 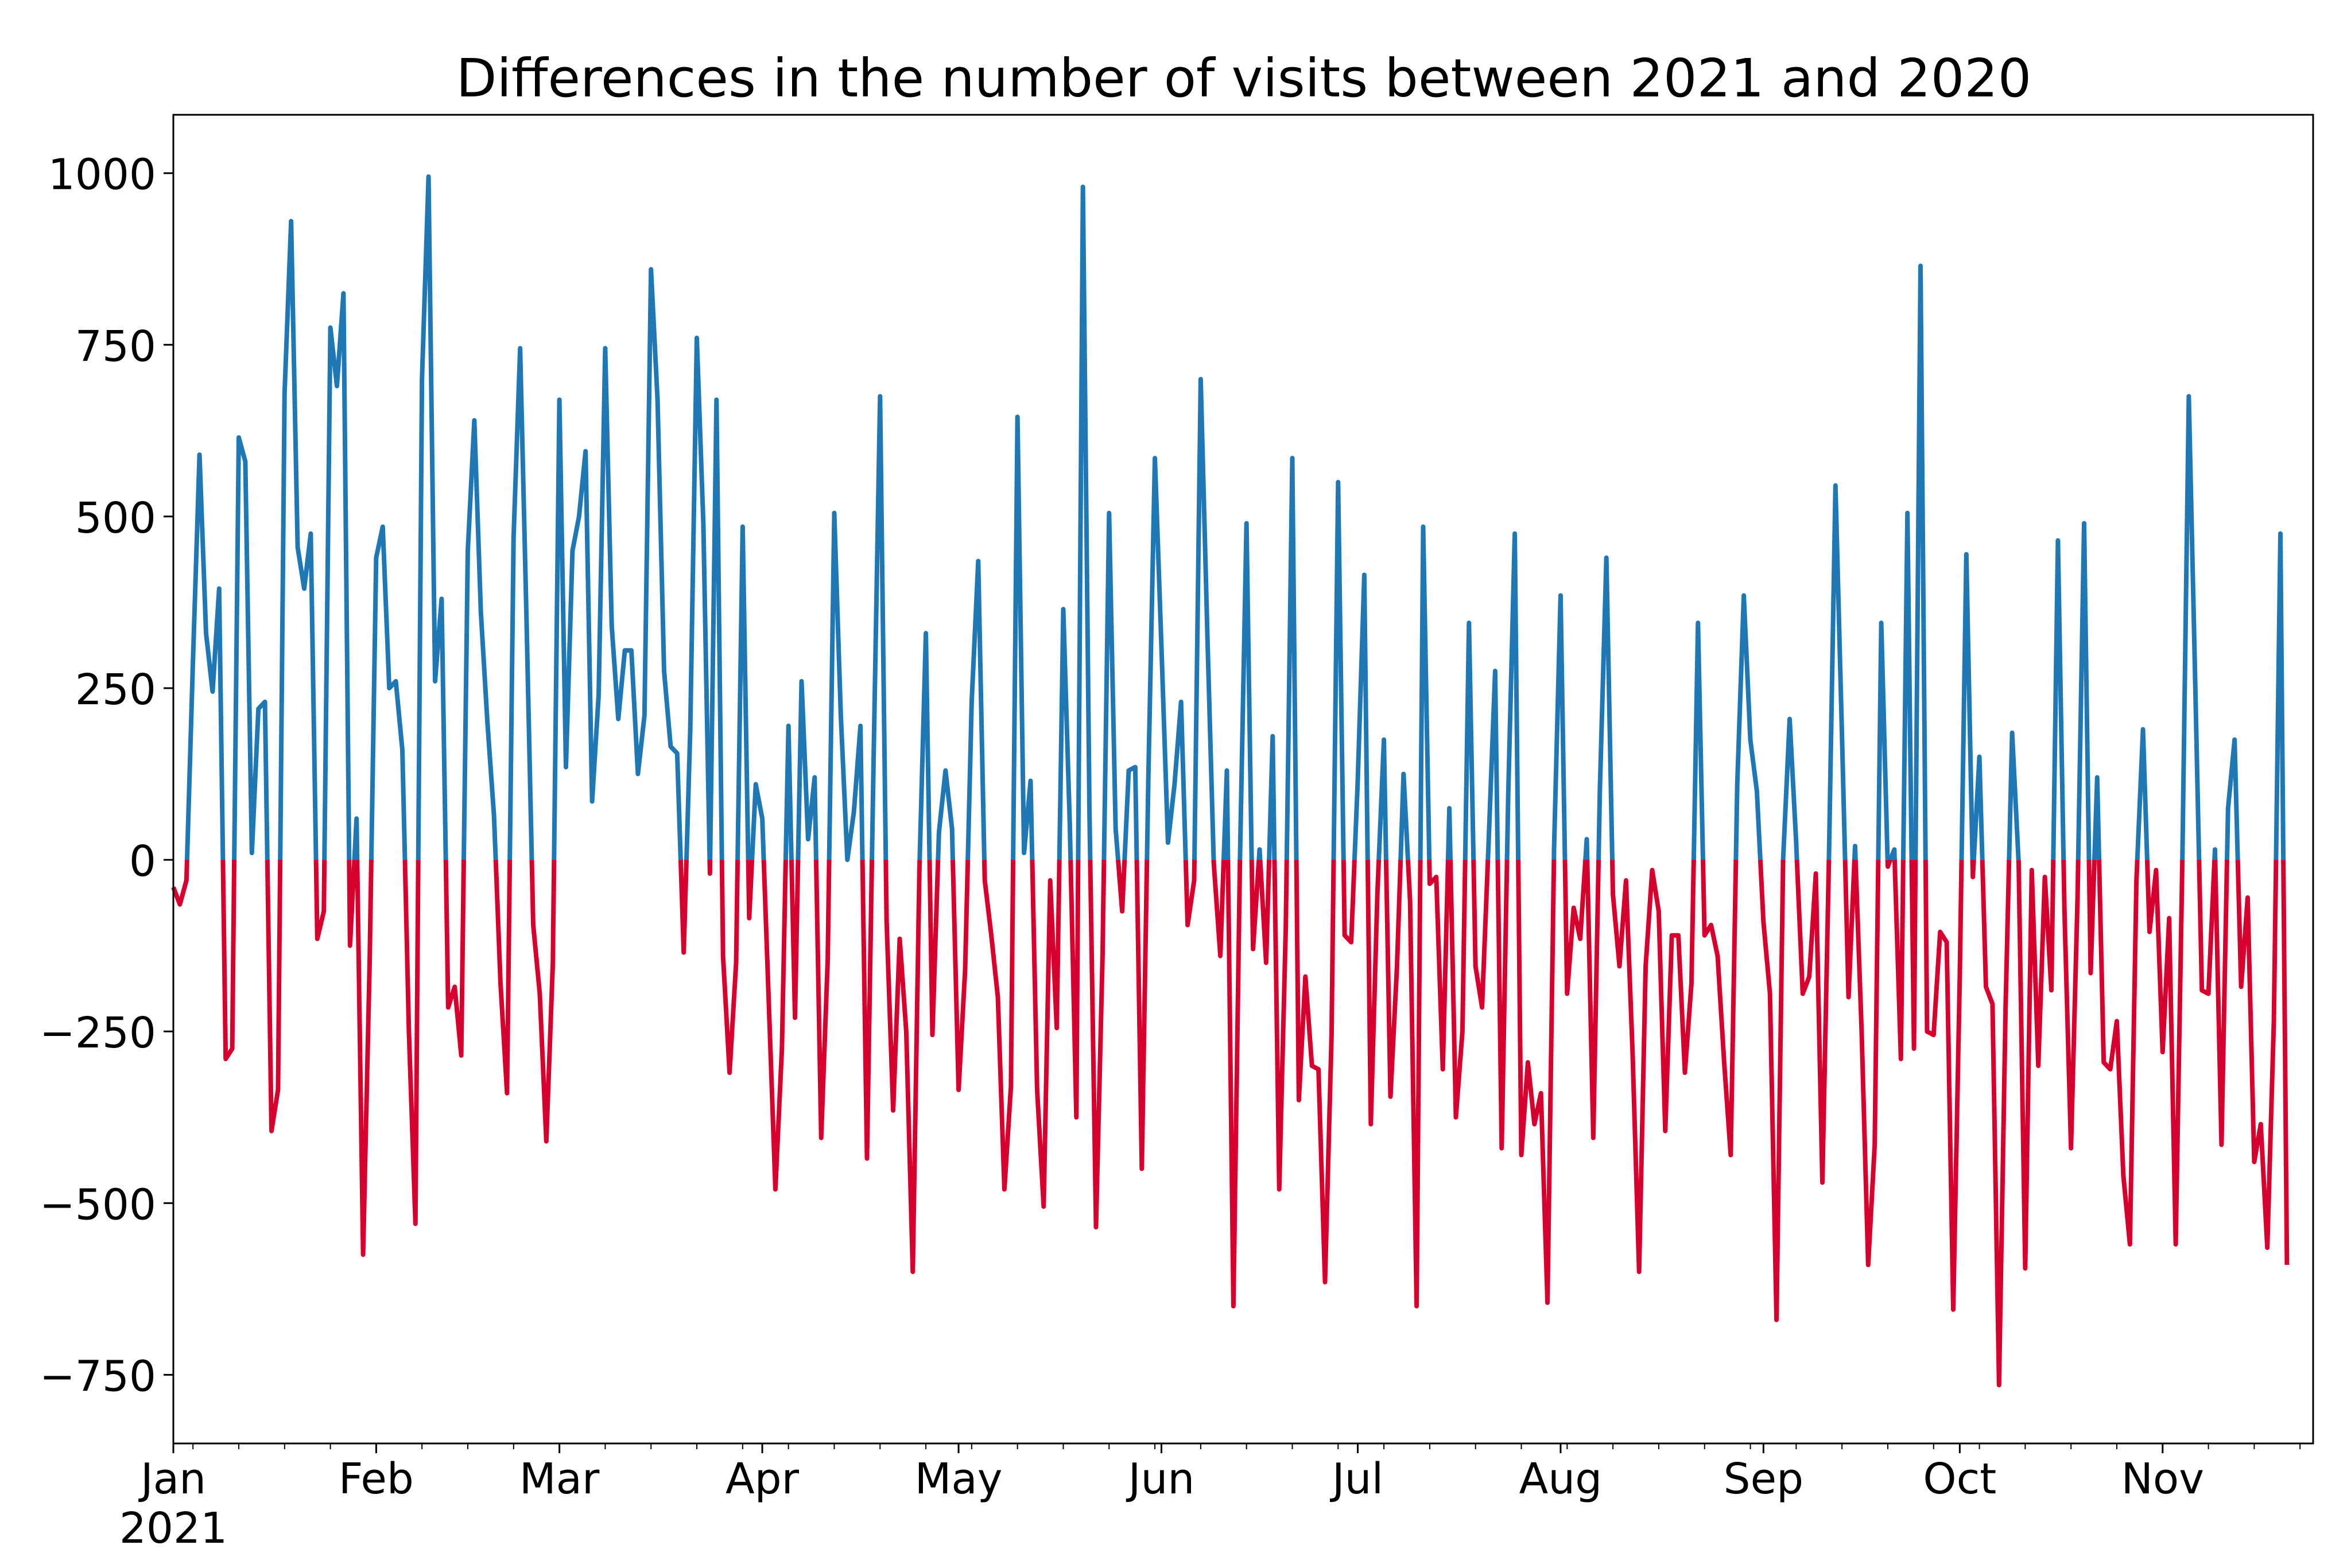 What do you see at coordinates (559, 1479) in the screenshot?
I see `x-tick-label: Mar` at bounding box center [559, 1479].